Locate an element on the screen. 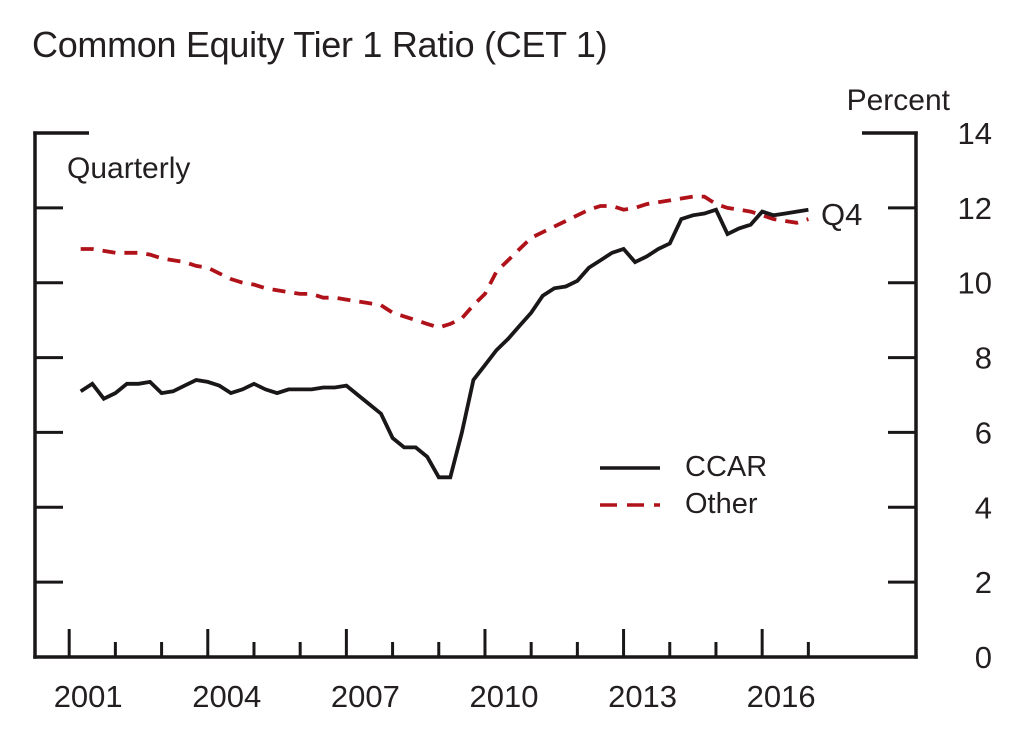  x-axis-label-2016: 2016 is located at coordinates (781, 696).